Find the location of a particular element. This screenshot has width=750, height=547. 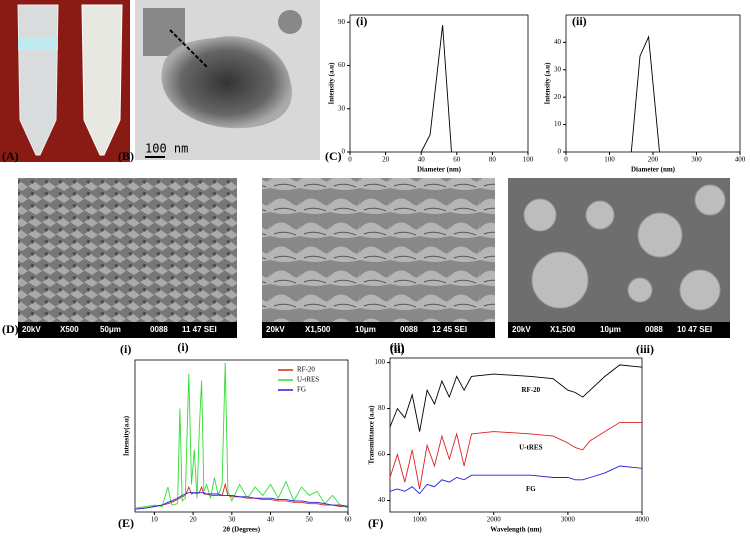

x-tick-label: 3000 is located at coordinates (568, 520).